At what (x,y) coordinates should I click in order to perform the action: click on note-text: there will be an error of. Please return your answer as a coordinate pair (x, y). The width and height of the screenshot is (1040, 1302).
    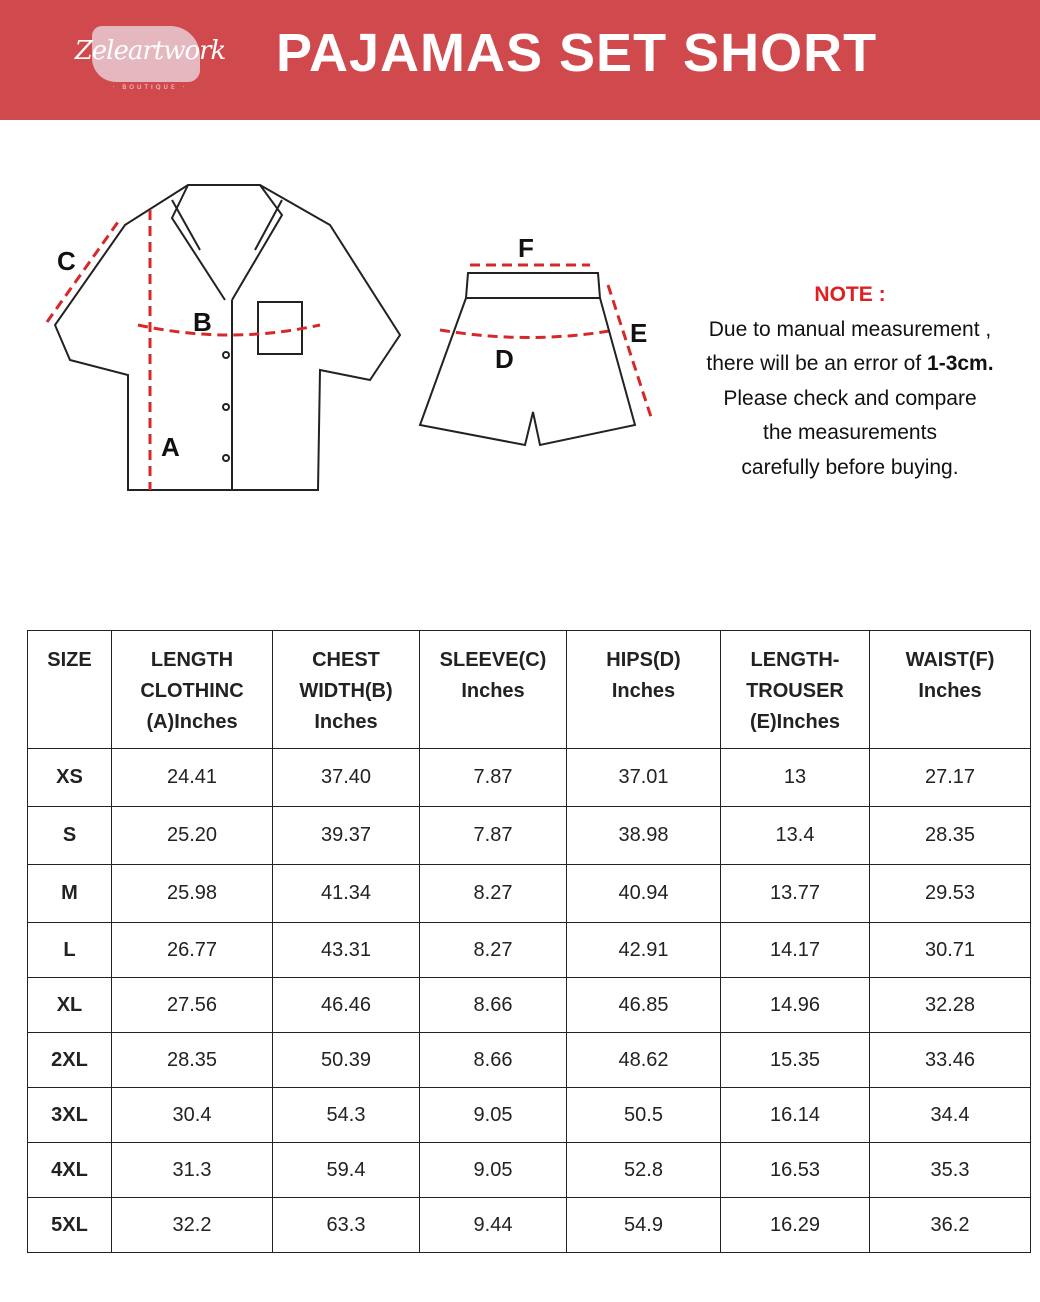
    Looking at the image, I should click on (817, 363).